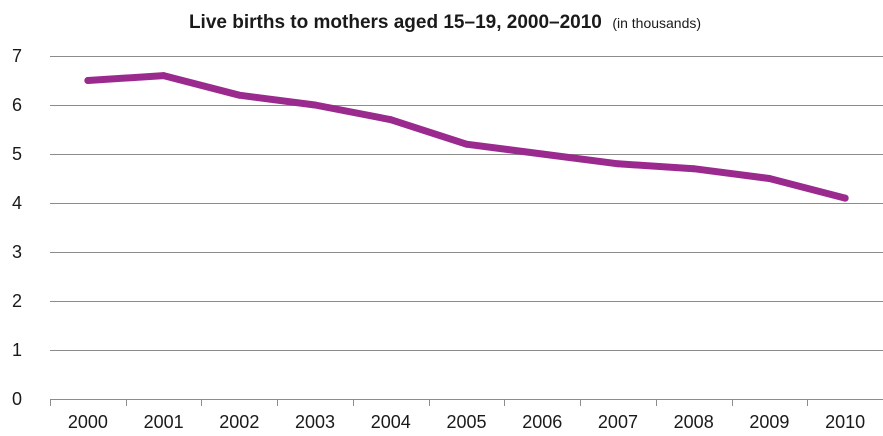 This screenshot has height=436, width=883. What do you see at coordinates (17, 105) in the screenshot?
I see `y-tick-label-6: 6` at bounding box center [17, 105].